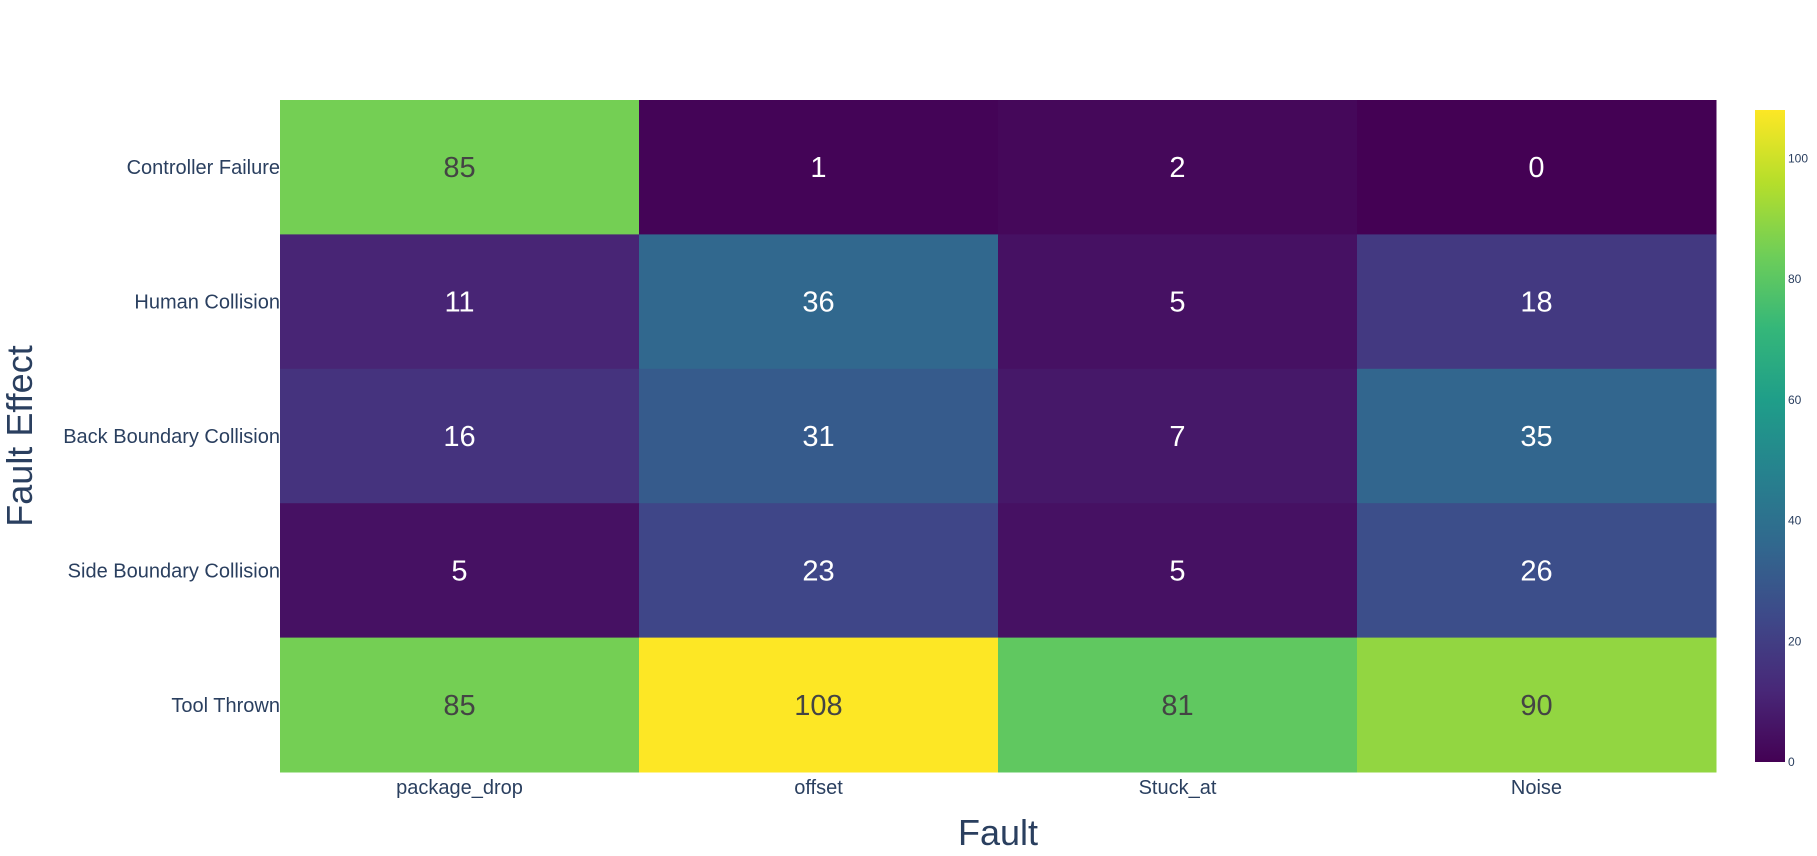 The image size is (1817, 856). I want to click on cell-value-label: 108, so click(818, 706).